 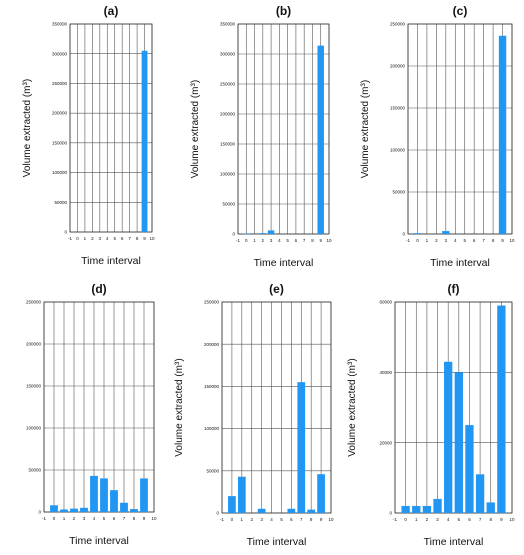 I want to click on panel-label: (b), so click(x=283, y=11).